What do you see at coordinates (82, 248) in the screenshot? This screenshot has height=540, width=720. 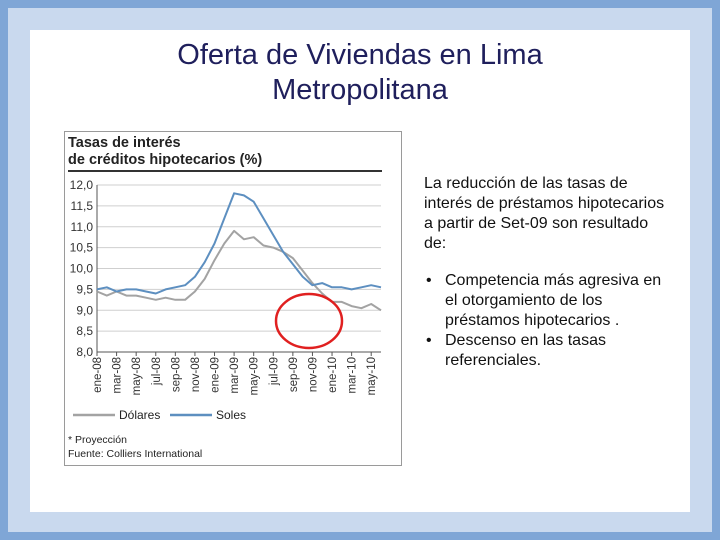 I see `y-tick-label: 10,5` at bounding box center [82, 248].